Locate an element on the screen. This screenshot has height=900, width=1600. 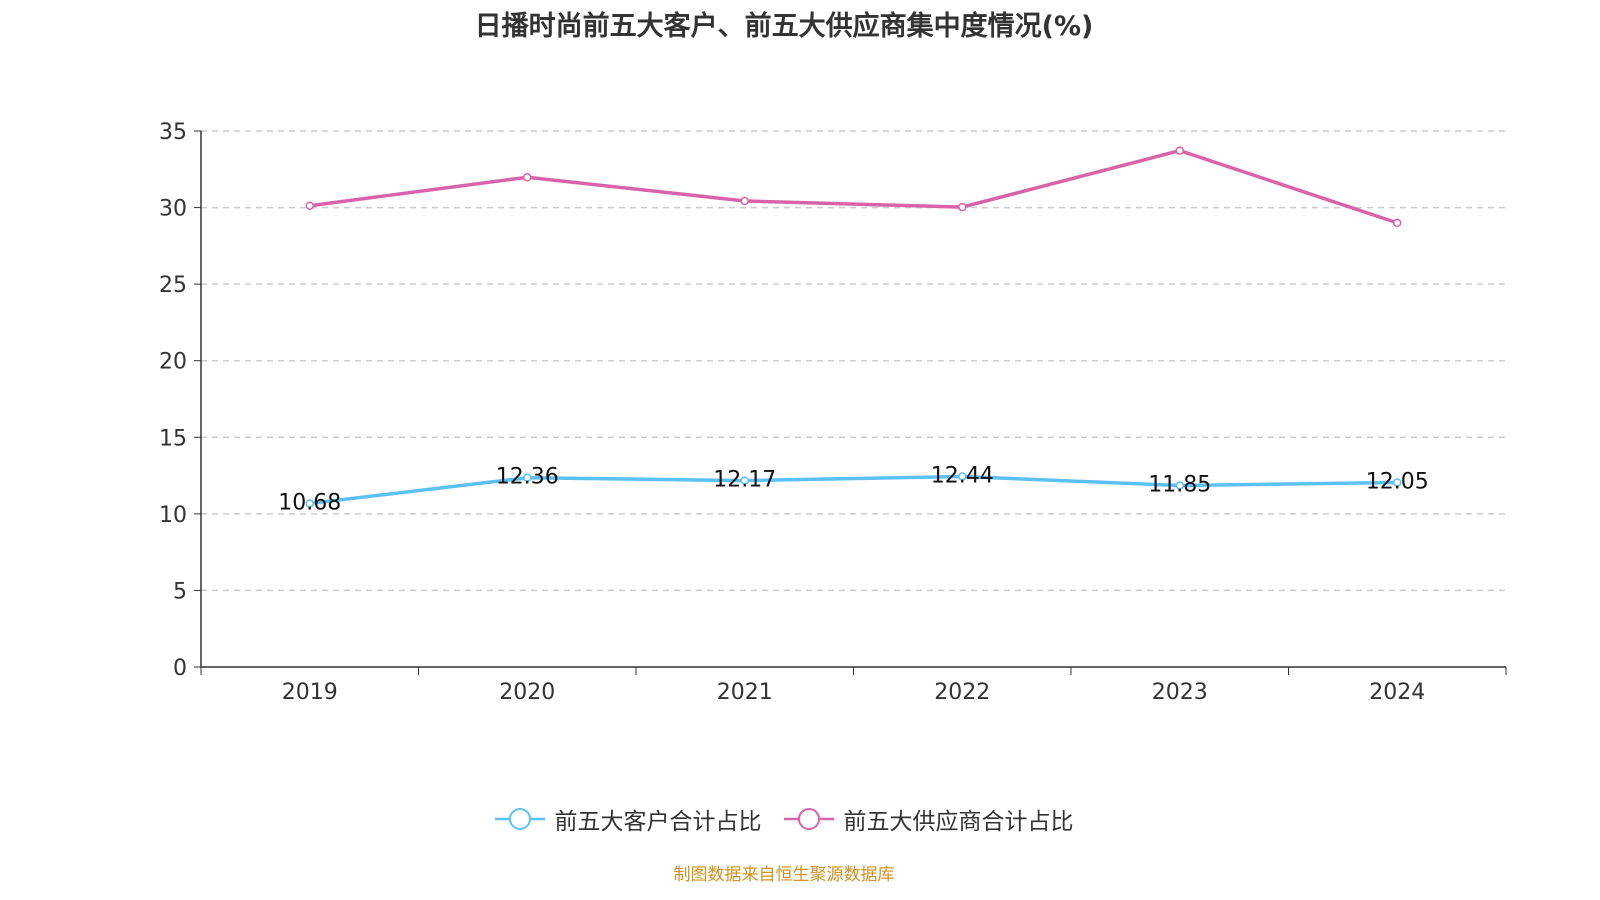
legend: 前五大客户合计占比 前五大供应商合计占比 is located at coordinates (784, 819).